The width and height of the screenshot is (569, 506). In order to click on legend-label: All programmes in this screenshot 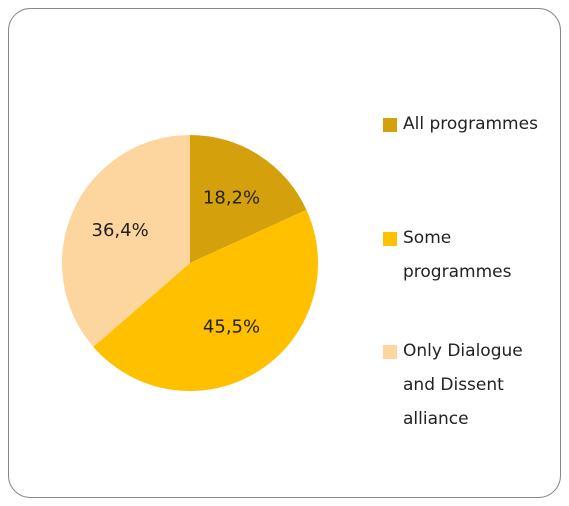, I will do `click(470, 124)`.